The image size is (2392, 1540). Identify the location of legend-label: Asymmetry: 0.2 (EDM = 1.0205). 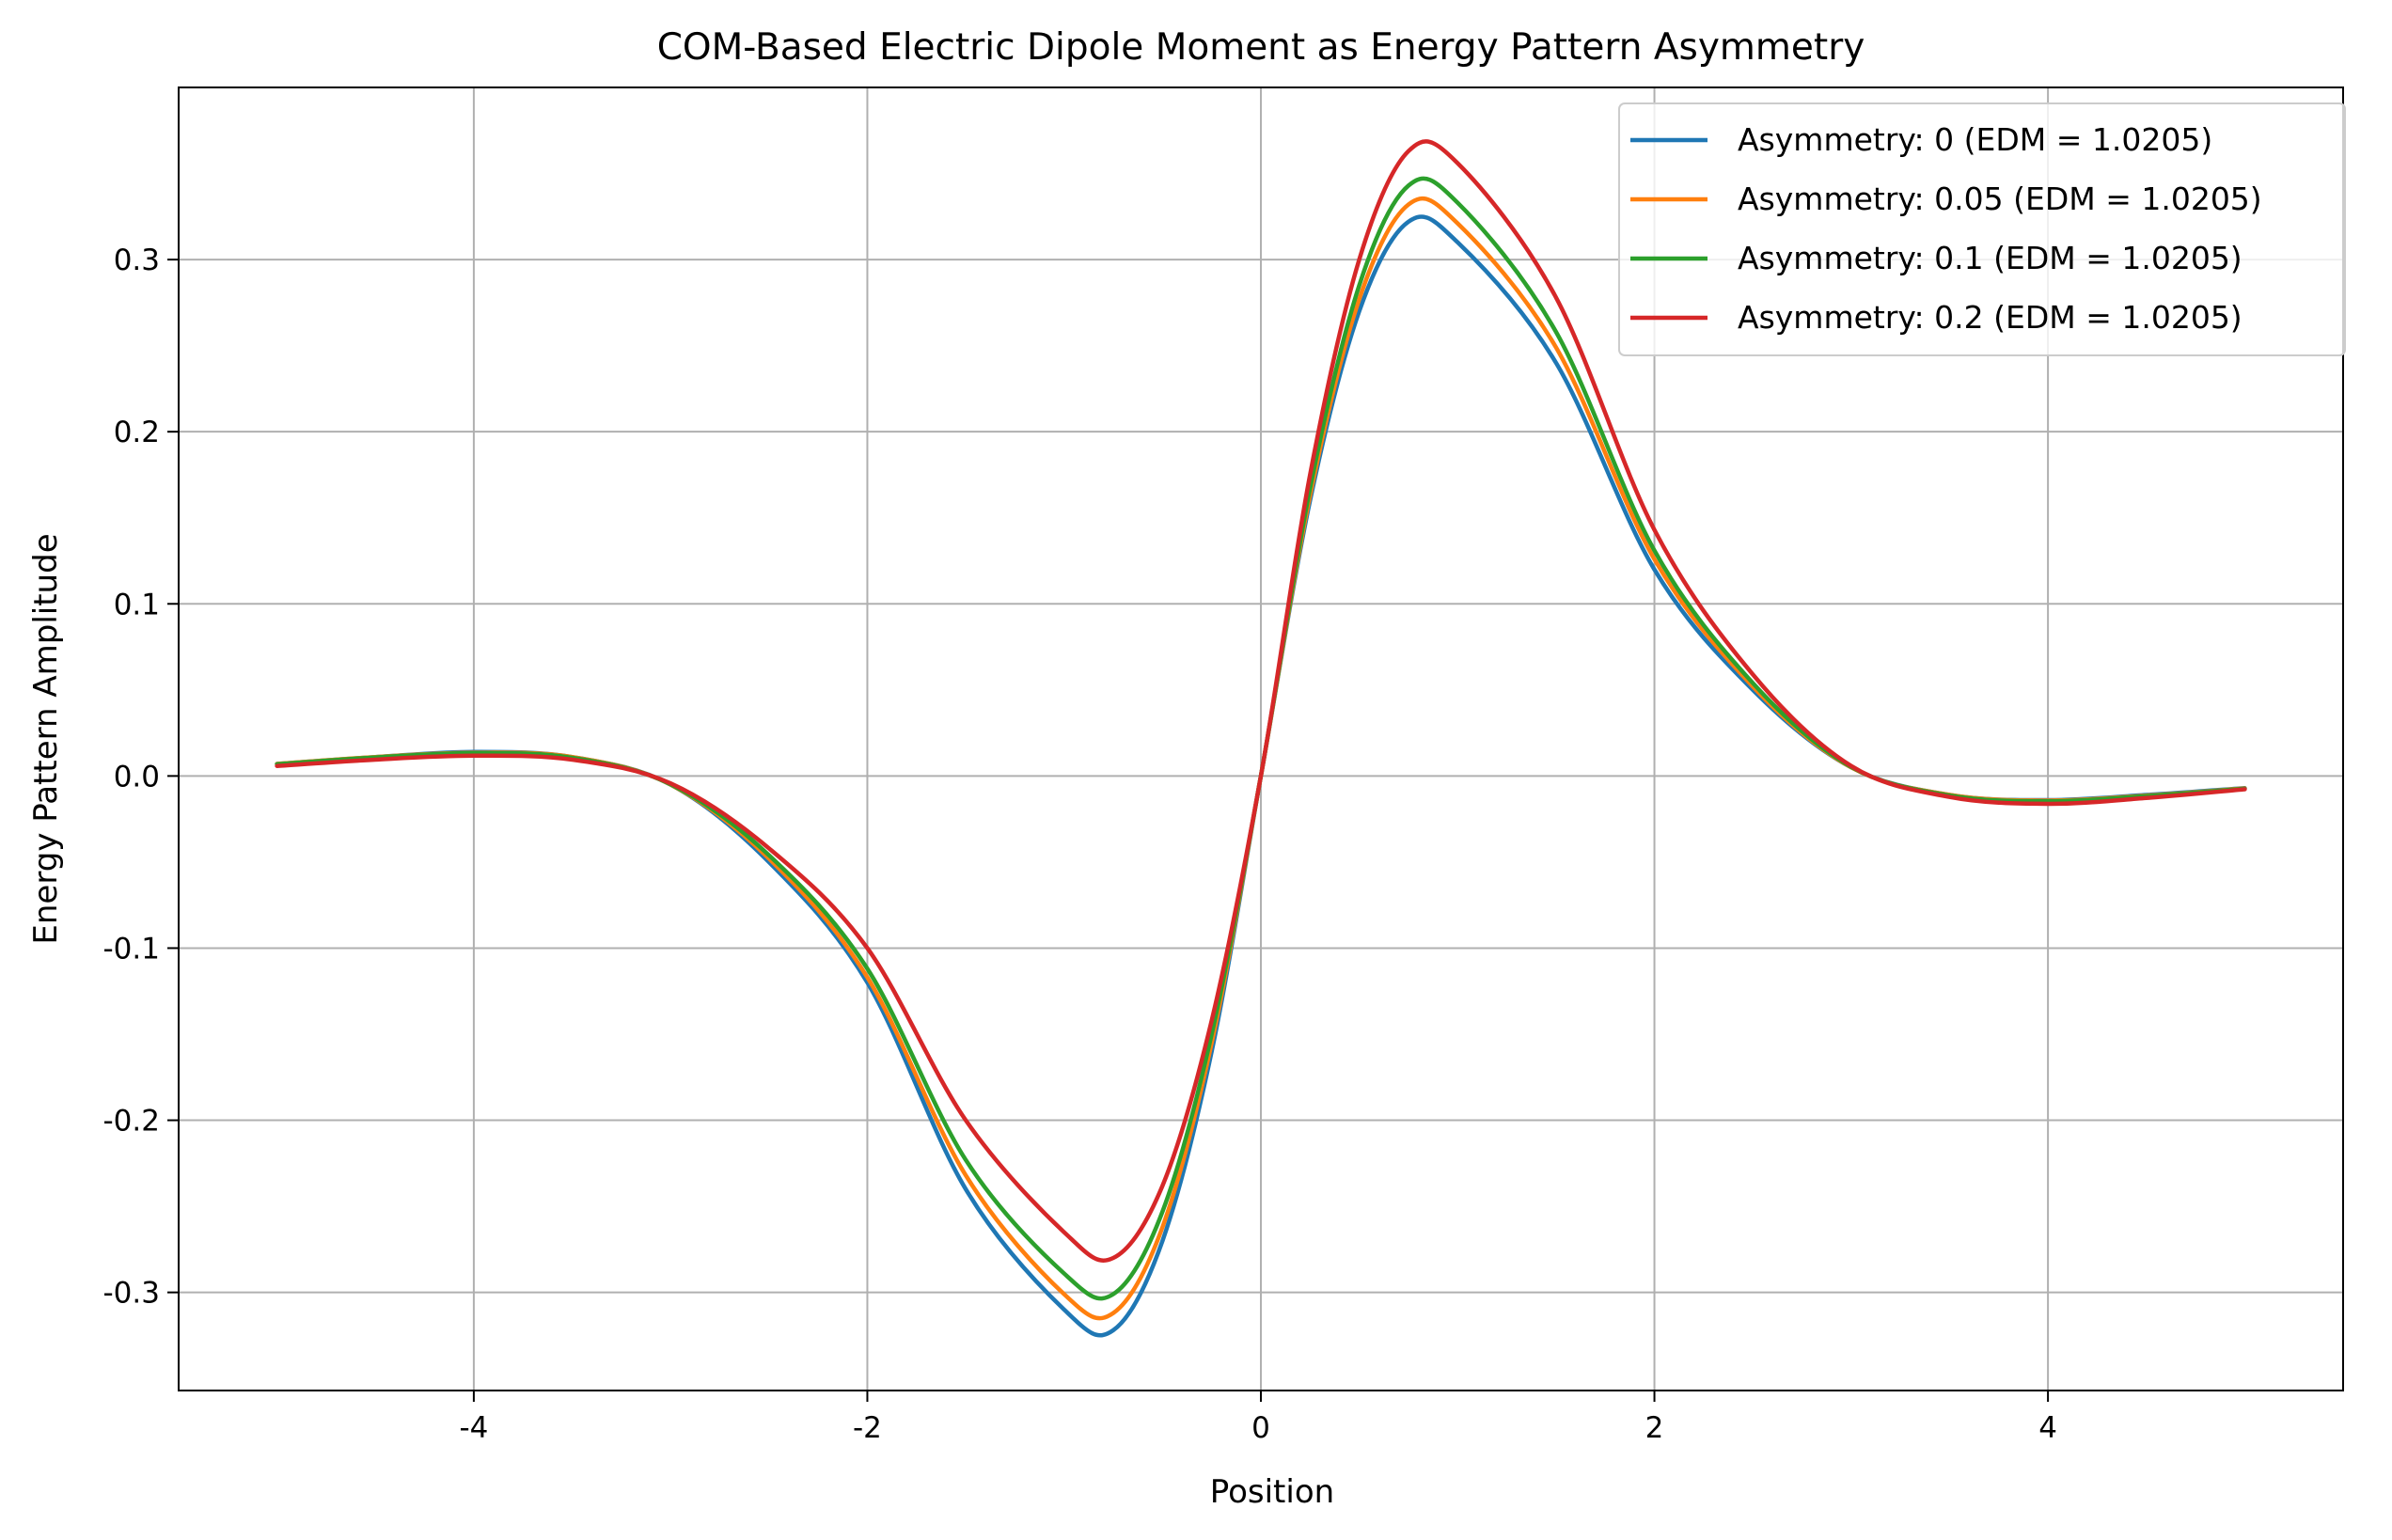
(1990, 318).